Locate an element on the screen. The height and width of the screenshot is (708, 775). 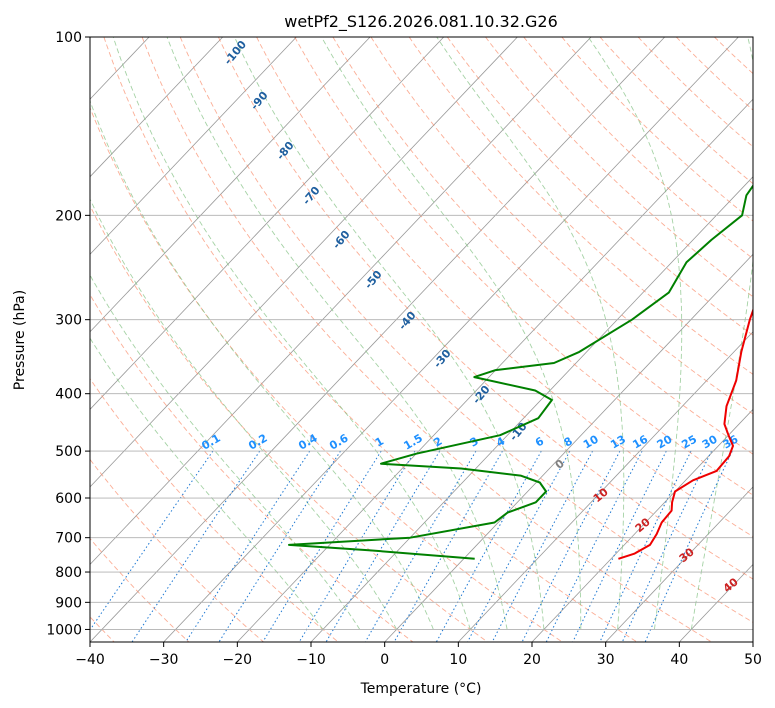
x-tick-label: −30 is located at coordinates (164, 660).